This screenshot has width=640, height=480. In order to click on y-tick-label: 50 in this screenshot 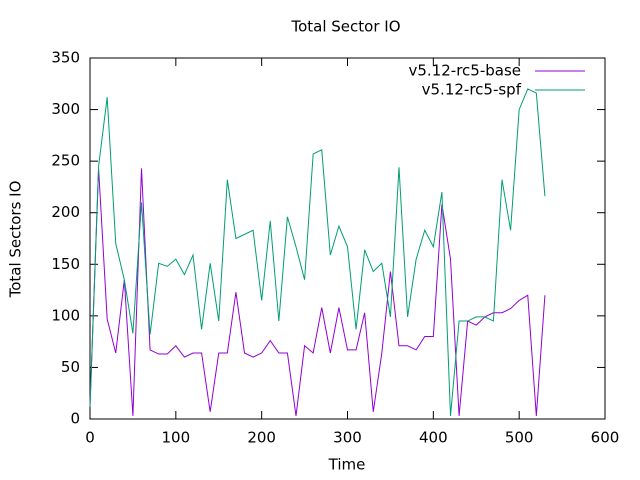, I will do `click(70, 367)`.